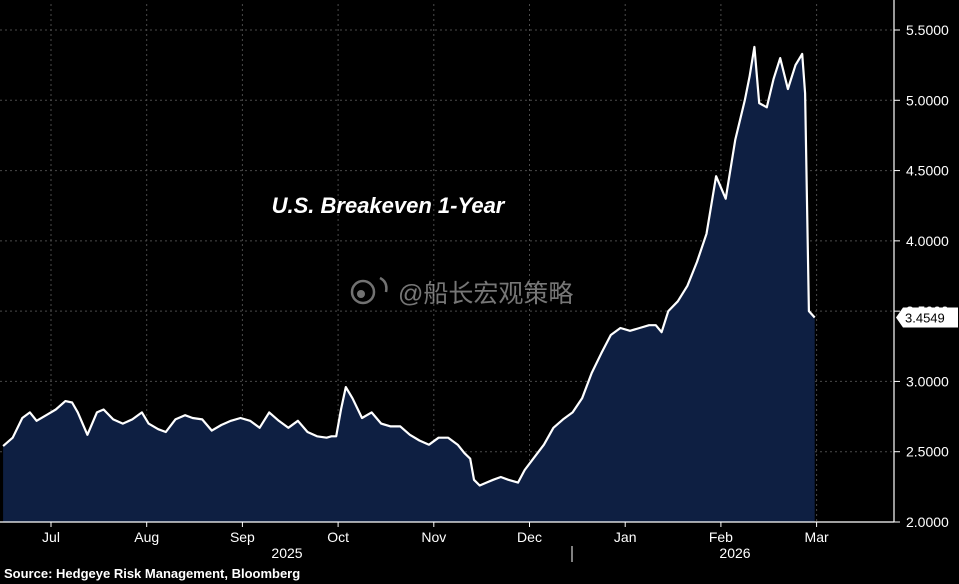 This screenshot has height=584, width=959. Describe the element at coordinates (817, 537) in the screenshot. I see `x-tick-label: Mar` at that location.